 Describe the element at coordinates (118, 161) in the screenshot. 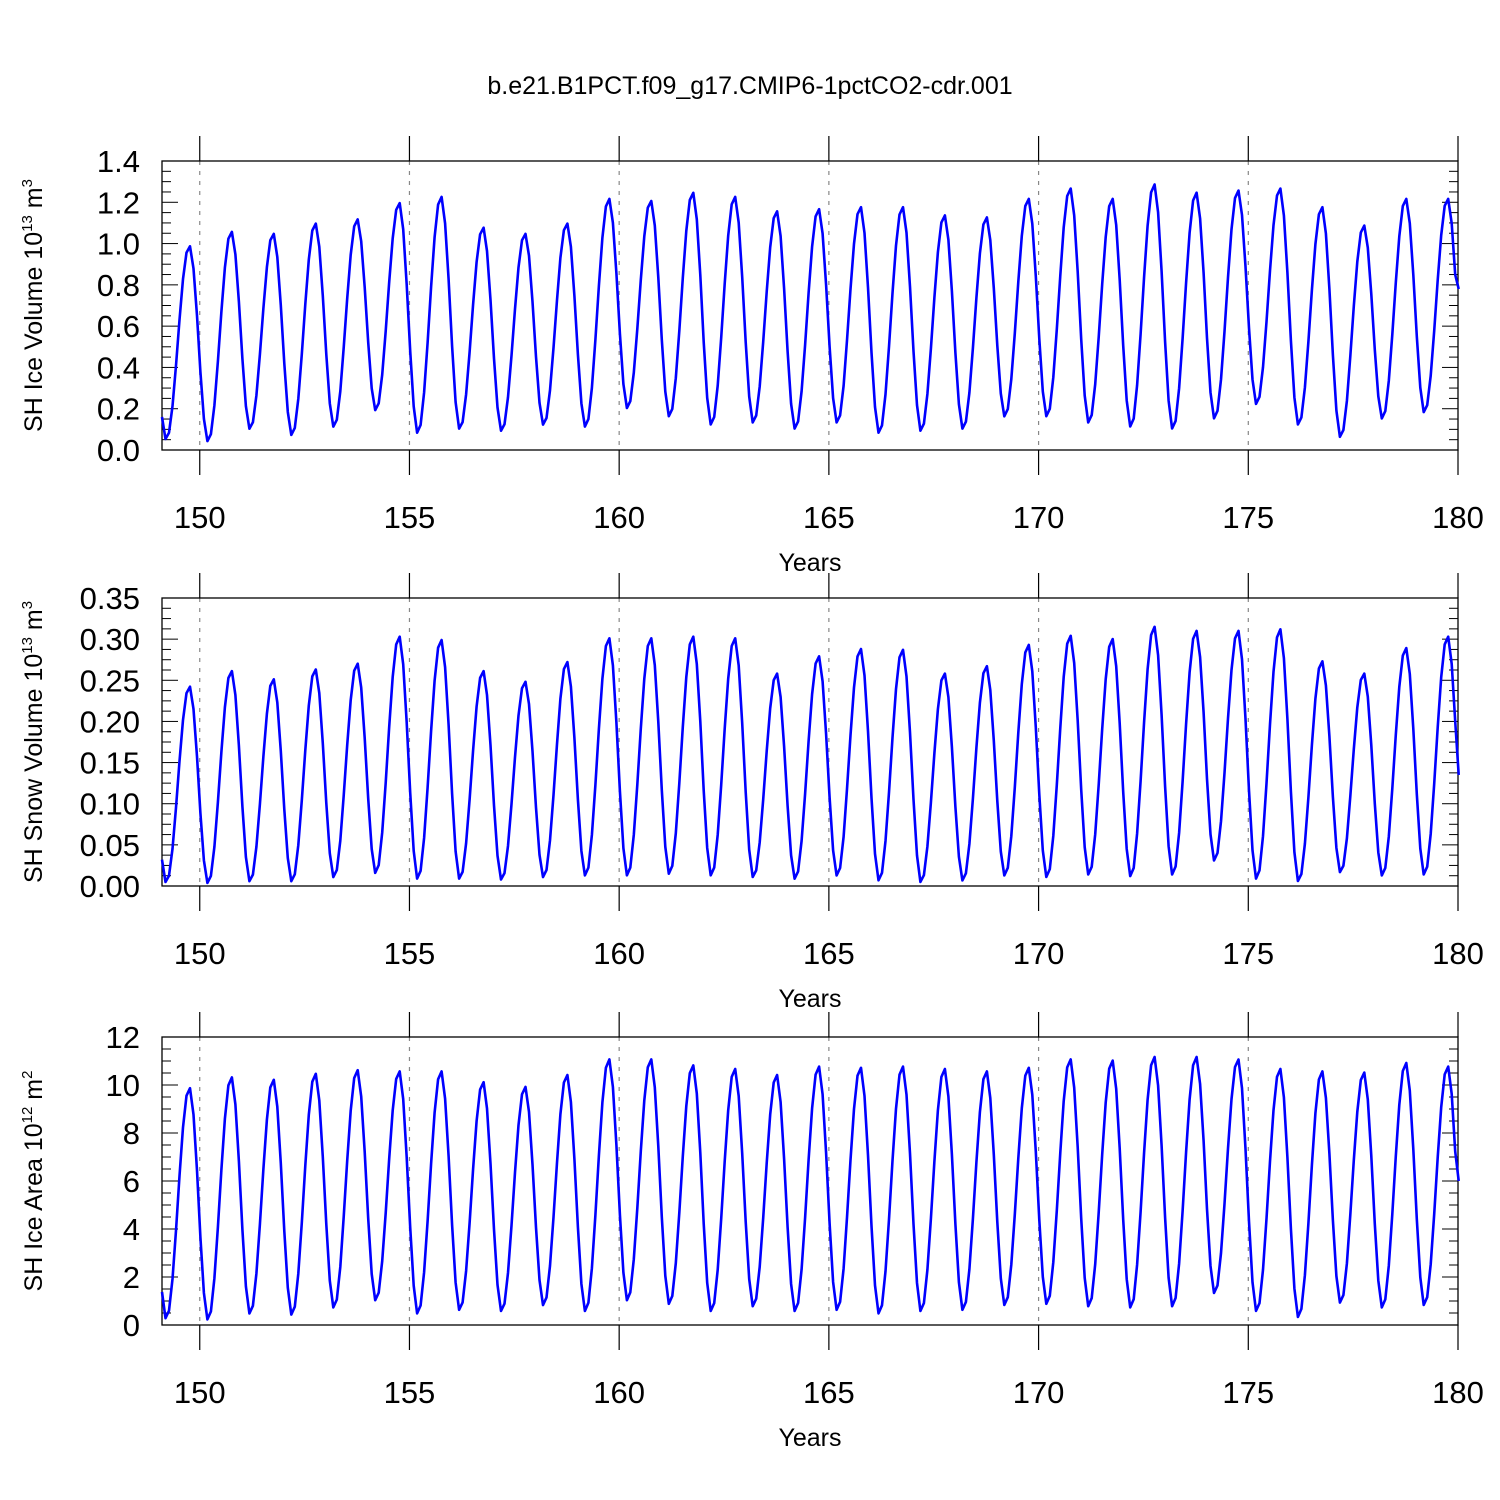

I see `y-tick-label: 1.4` at that location.